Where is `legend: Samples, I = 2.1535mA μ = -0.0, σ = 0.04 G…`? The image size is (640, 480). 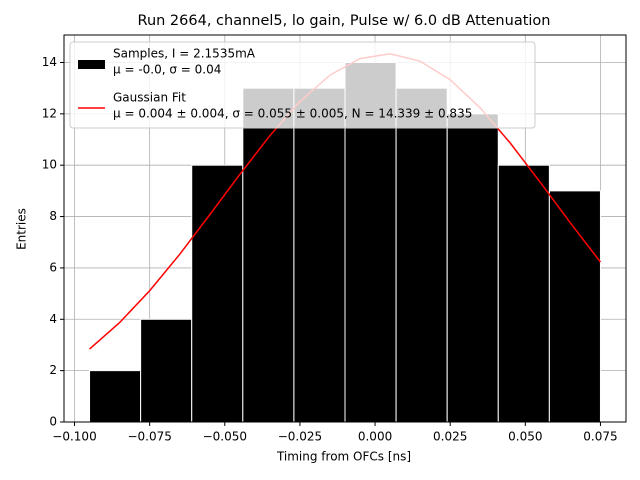
legend: Samples, I = 2.1535mA μ = -0.0, σ = 0.04 G… is located at coordinates (302, 85).